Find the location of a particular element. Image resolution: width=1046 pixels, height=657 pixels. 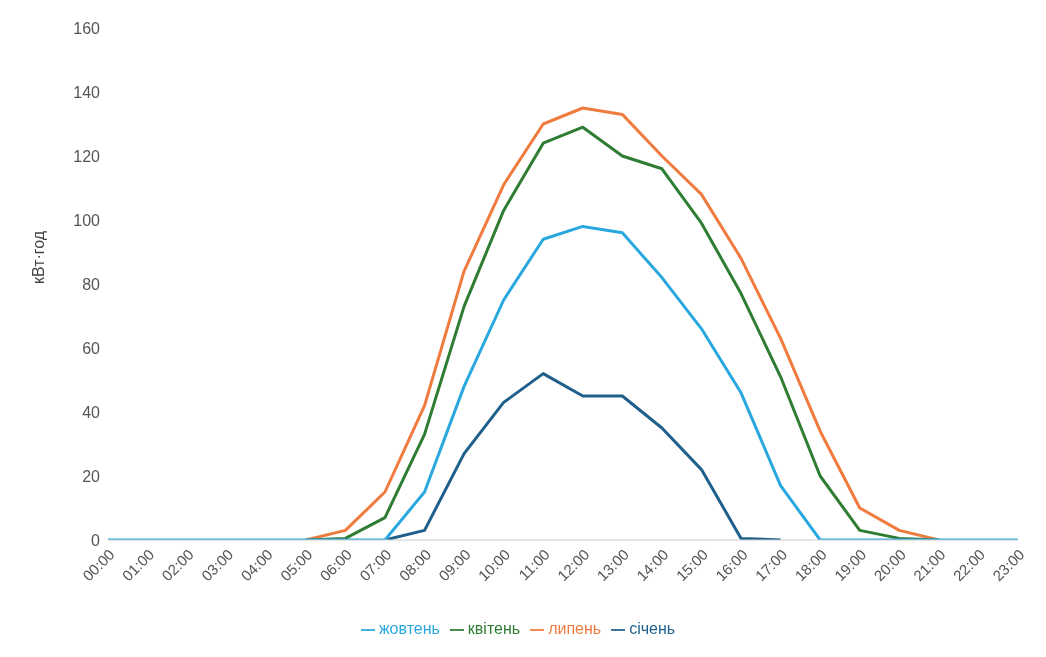

y-tick-label: 60 is located at coordinates (91, 348).